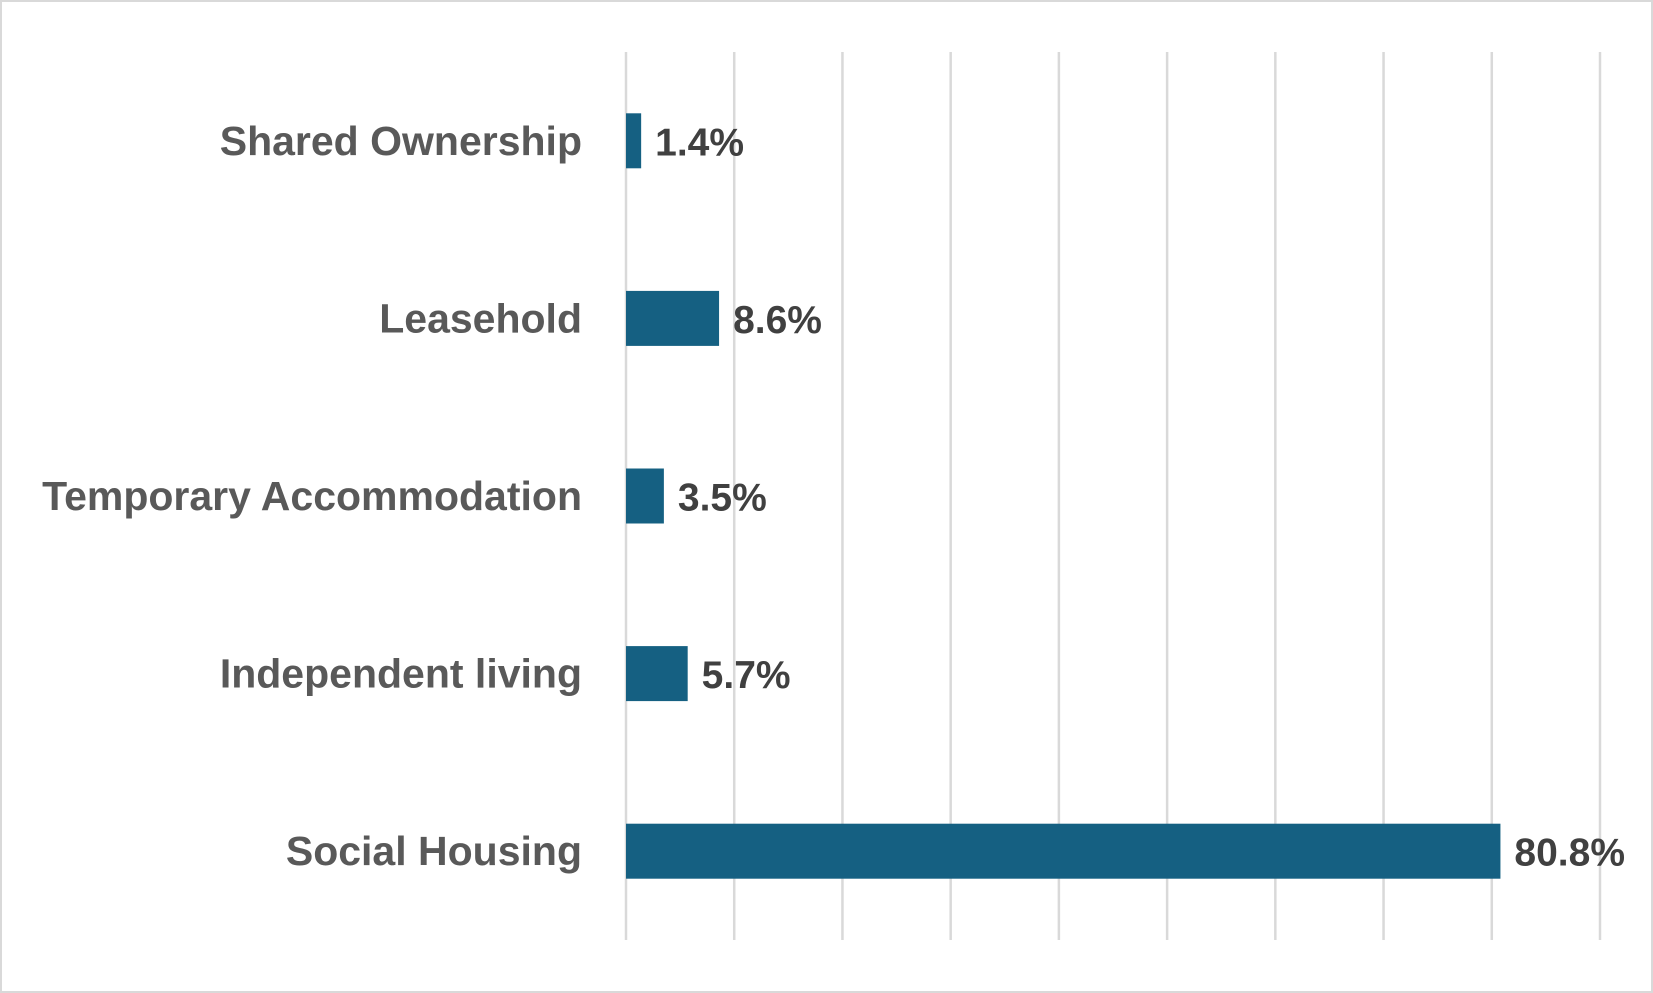 The height and width of the screenshot is (993, 1653). I want to click on bar-temporary-accommodation, so click(645, 496).